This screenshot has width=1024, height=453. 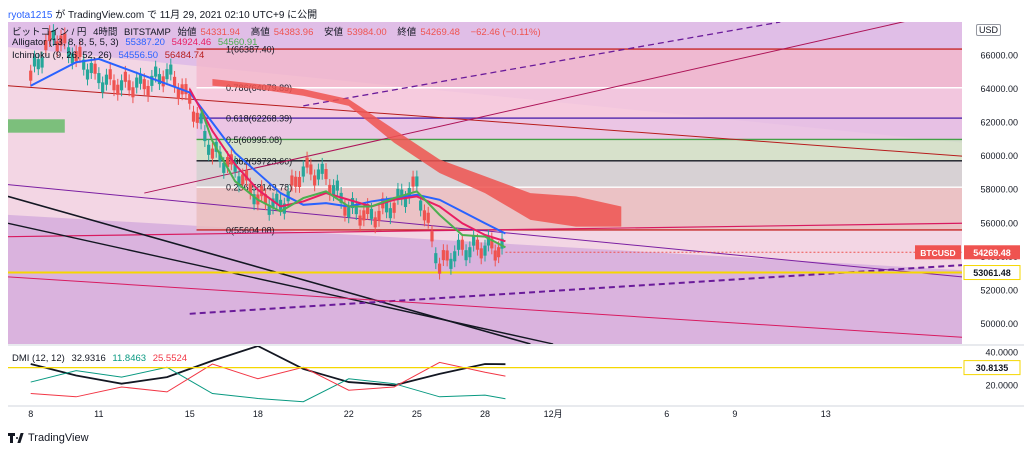 I want to click on alligator-line, so click(x=353, y=178).